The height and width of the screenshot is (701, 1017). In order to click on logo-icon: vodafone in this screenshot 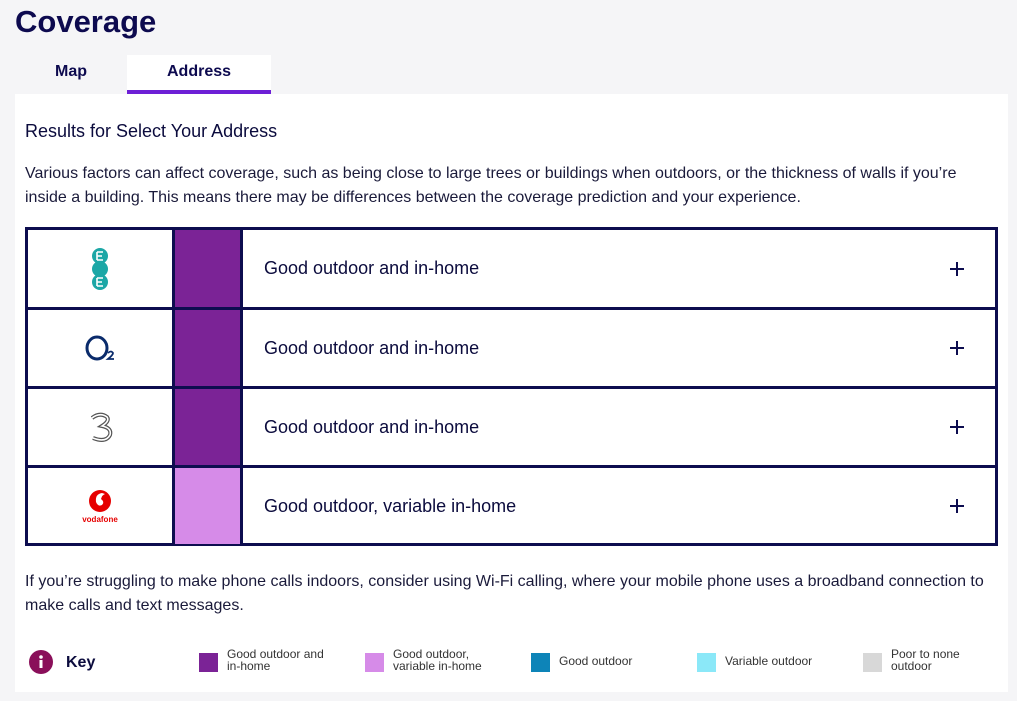, I will do `click(100, 507)`.